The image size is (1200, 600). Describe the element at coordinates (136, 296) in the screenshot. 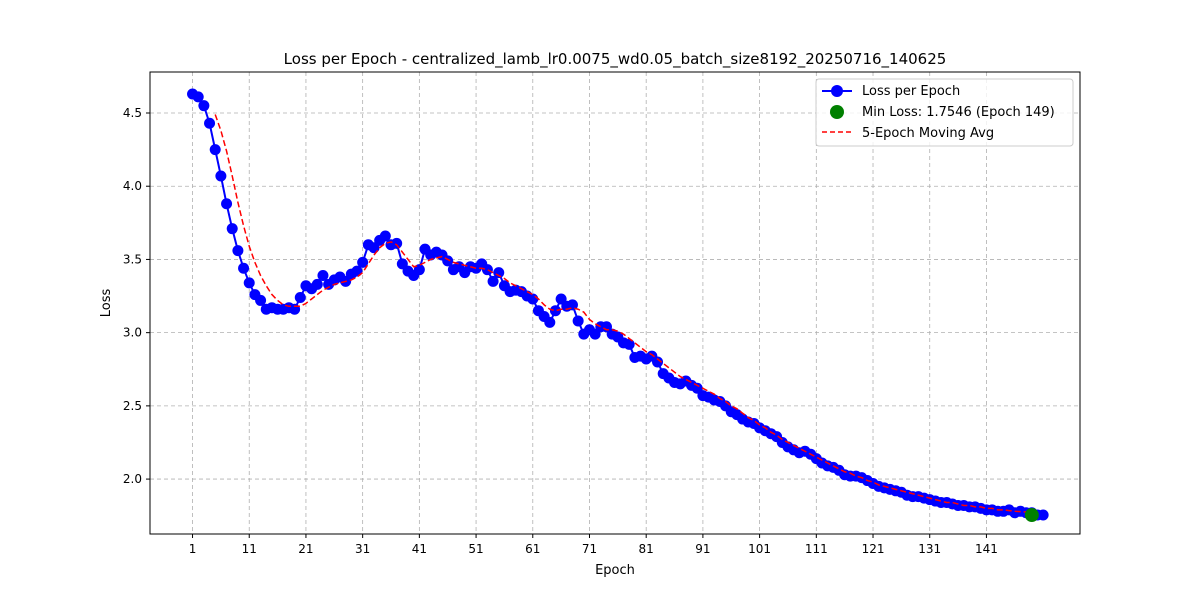

I see `y-axis-ticks: 2.0 2.5 3.0 3.5 4.0 4.5` at that location.